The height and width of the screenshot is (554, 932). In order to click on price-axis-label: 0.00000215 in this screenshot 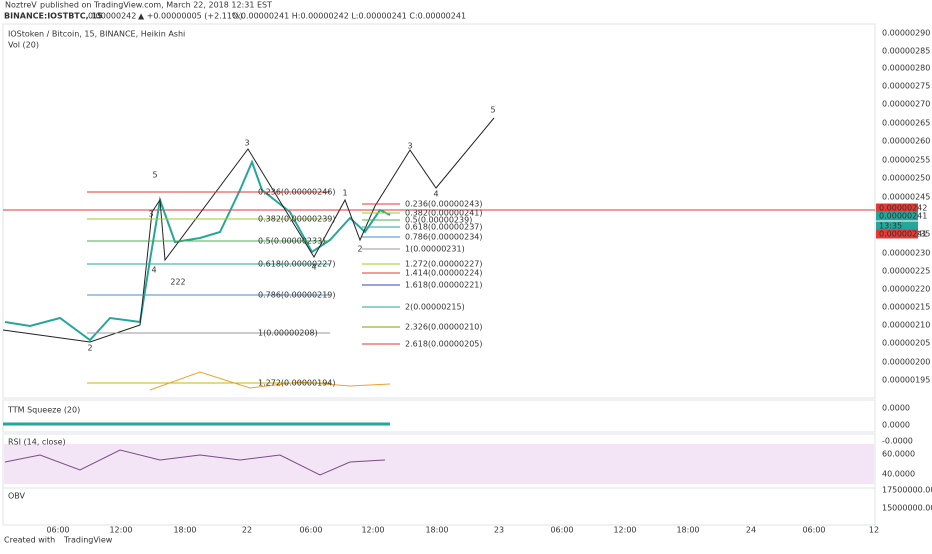, I will do `click(906, 307)`.